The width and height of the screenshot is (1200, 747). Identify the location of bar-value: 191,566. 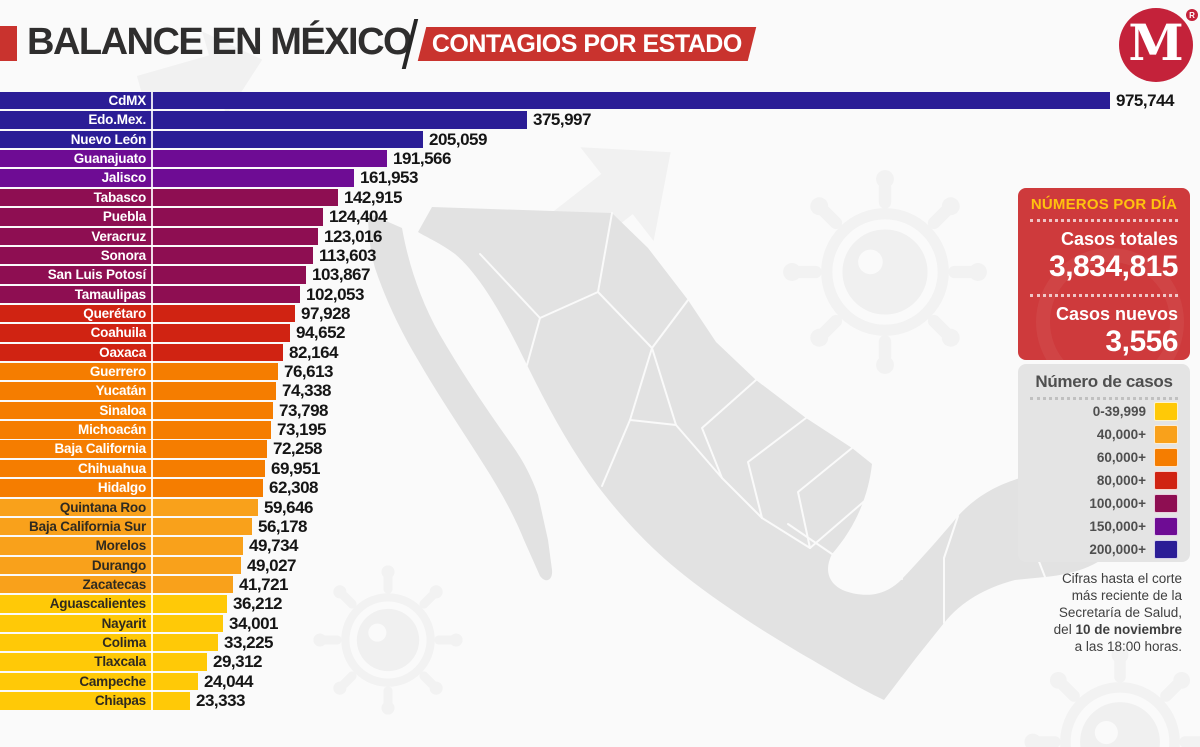
(422, 159).